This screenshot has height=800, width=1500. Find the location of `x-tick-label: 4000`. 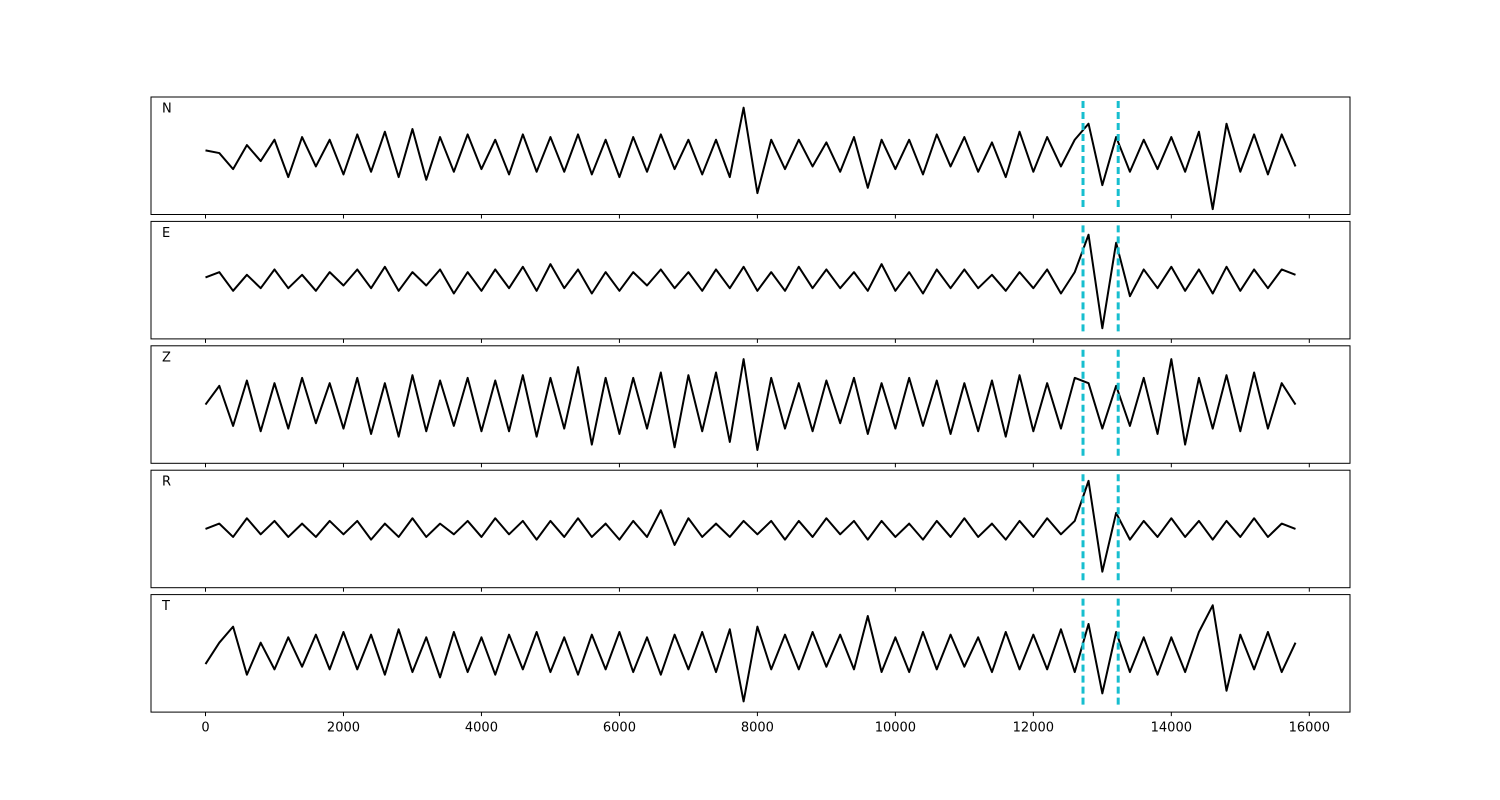

x-tick-label: 4000 is located at coordinates (481, 728).